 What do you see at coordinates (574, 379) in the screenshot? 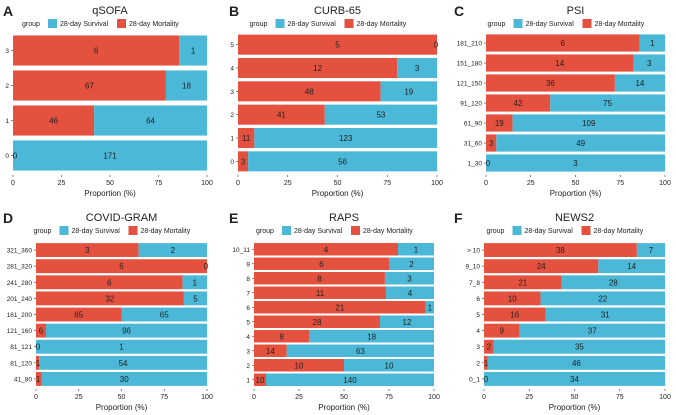
I see `value-label-survival: 34` at bounding box center [574, 379].